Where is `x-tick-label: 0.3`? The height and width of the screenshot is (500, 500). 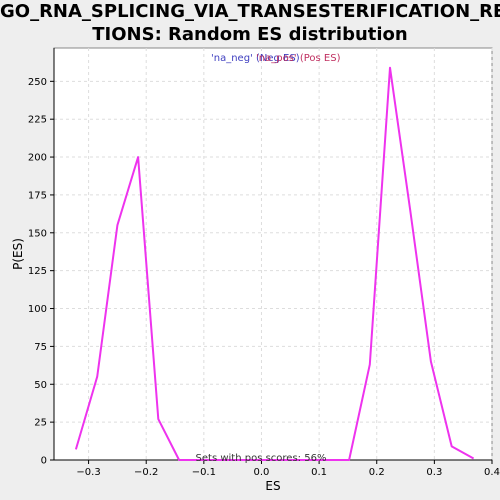 x-tick-label: 0.3 is located at coordinates (434, 472).